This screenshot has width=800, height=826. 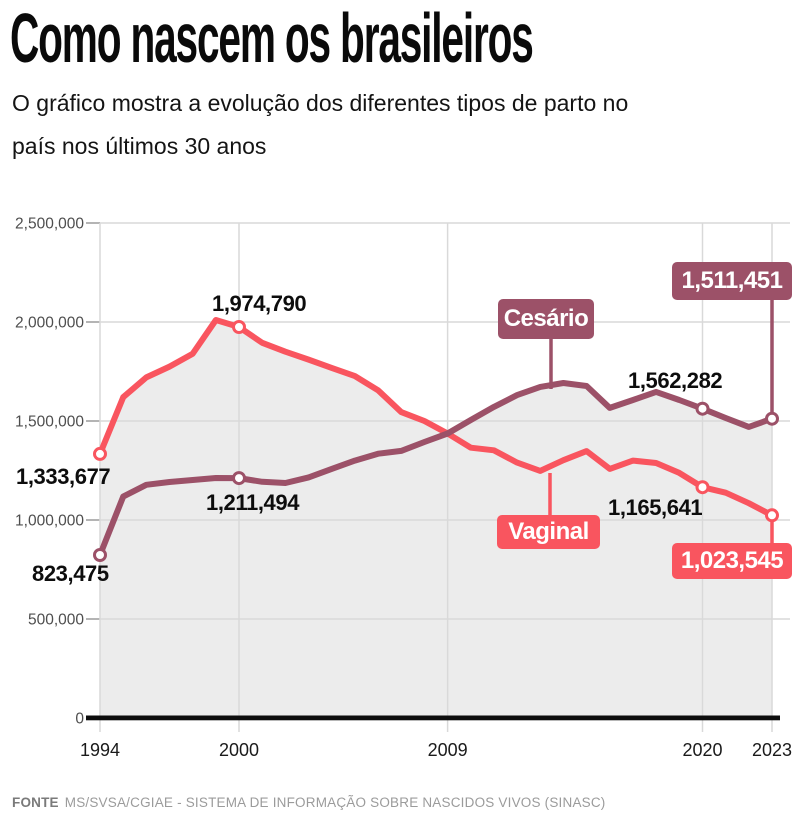 I want to click on value-label-vaginal-2020: 1,165,641, so click(x=655, y=507).